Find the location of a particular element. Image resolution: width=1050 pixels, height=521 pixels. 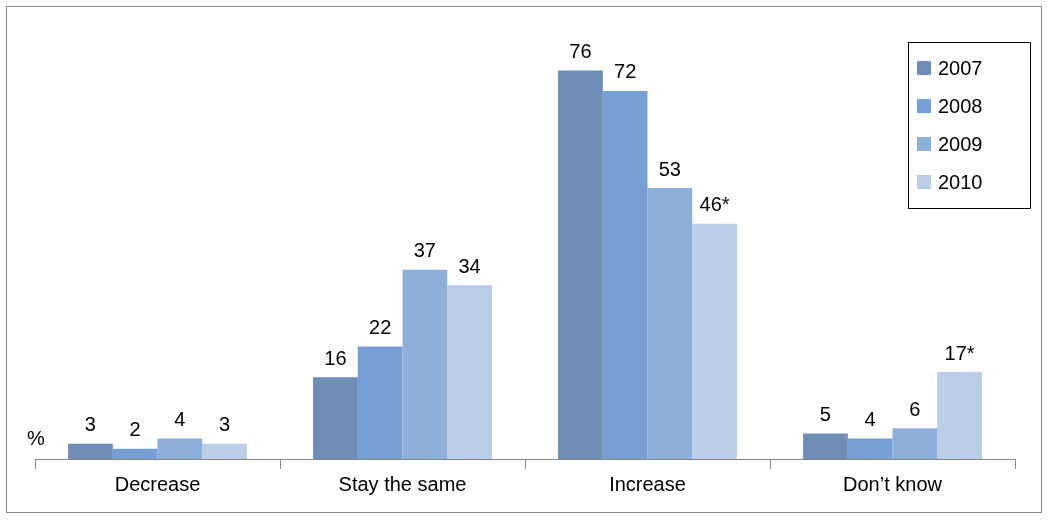

data-label: 53 is located at coordinates (669, 168).